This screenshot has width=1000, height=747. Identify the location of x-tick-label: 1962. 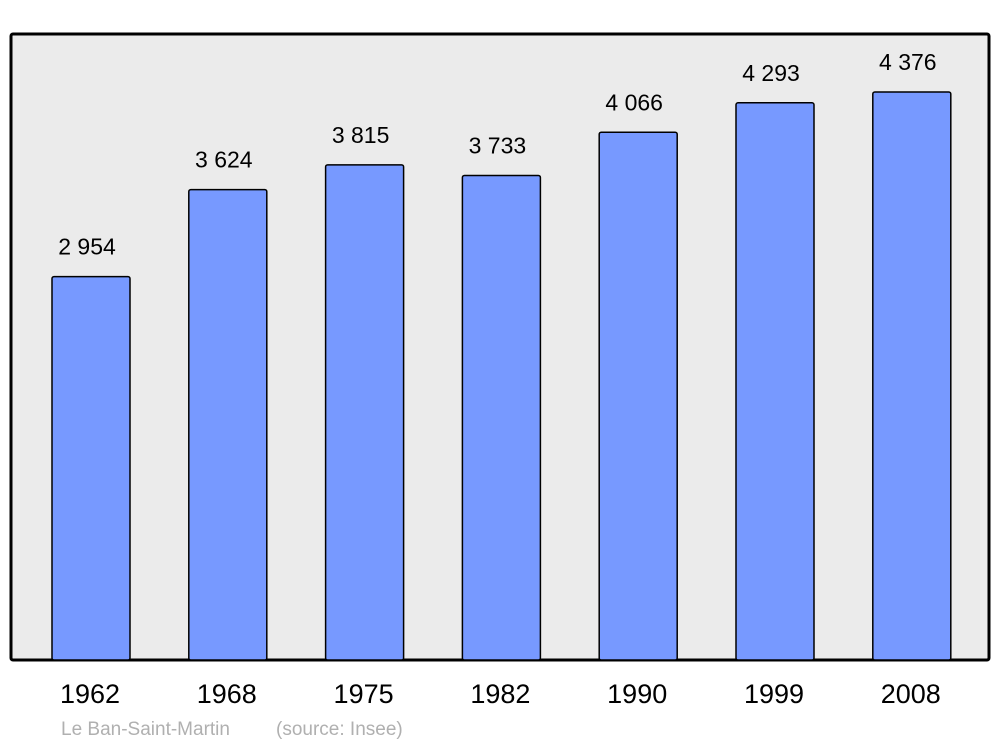
(90, 694).